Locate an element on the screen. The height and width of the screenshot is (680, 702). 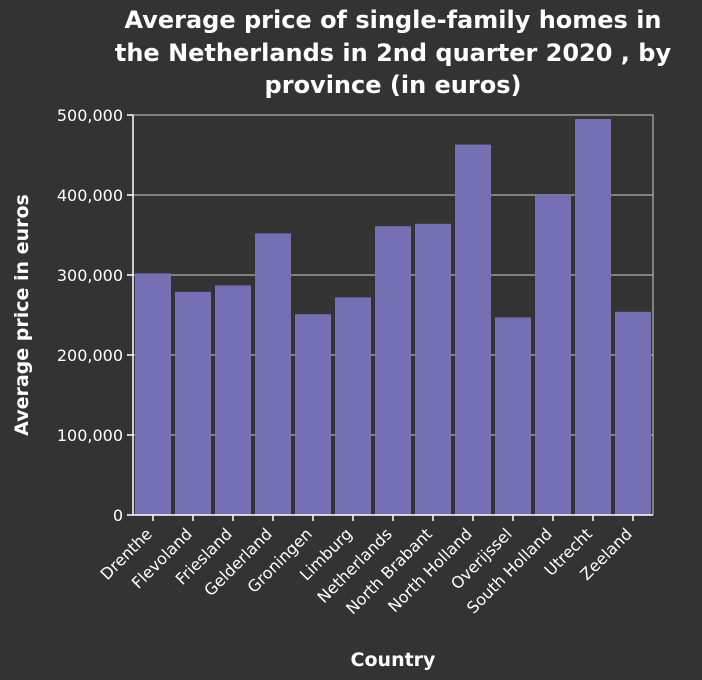
y-tick-label-1: 100,000 is located at coordinates (90, 435).